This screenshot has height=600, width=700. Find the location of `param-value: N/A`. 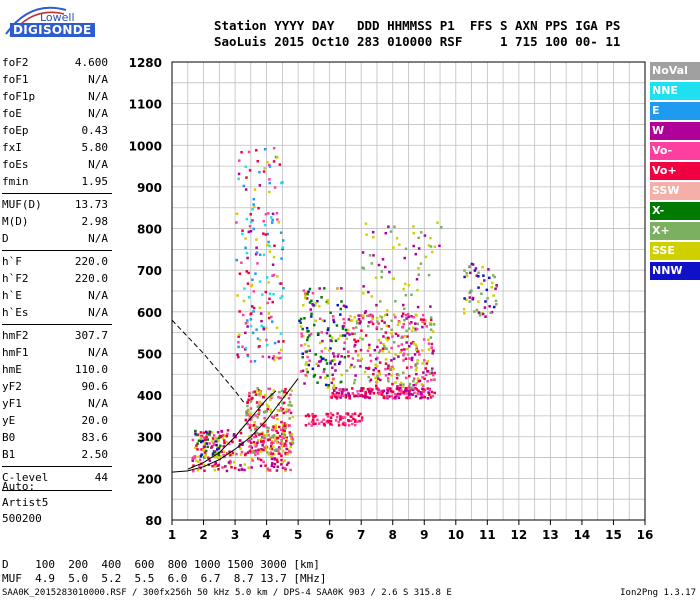

param-value: N/A is located at coordinates (98, 113).